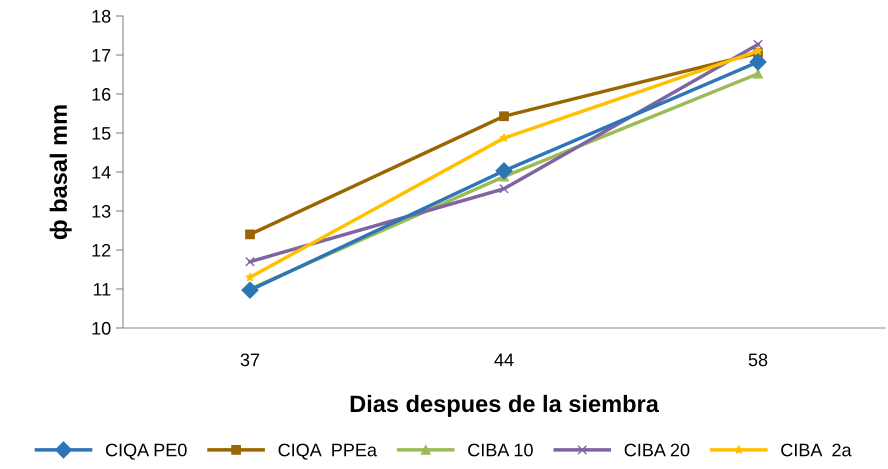 This screenshot has height=469, width=888. What do you see at coordinates (327, 452) in the screenshot?
I see `legend-label: CIQA PPEa` at bounding box center [327, 452].